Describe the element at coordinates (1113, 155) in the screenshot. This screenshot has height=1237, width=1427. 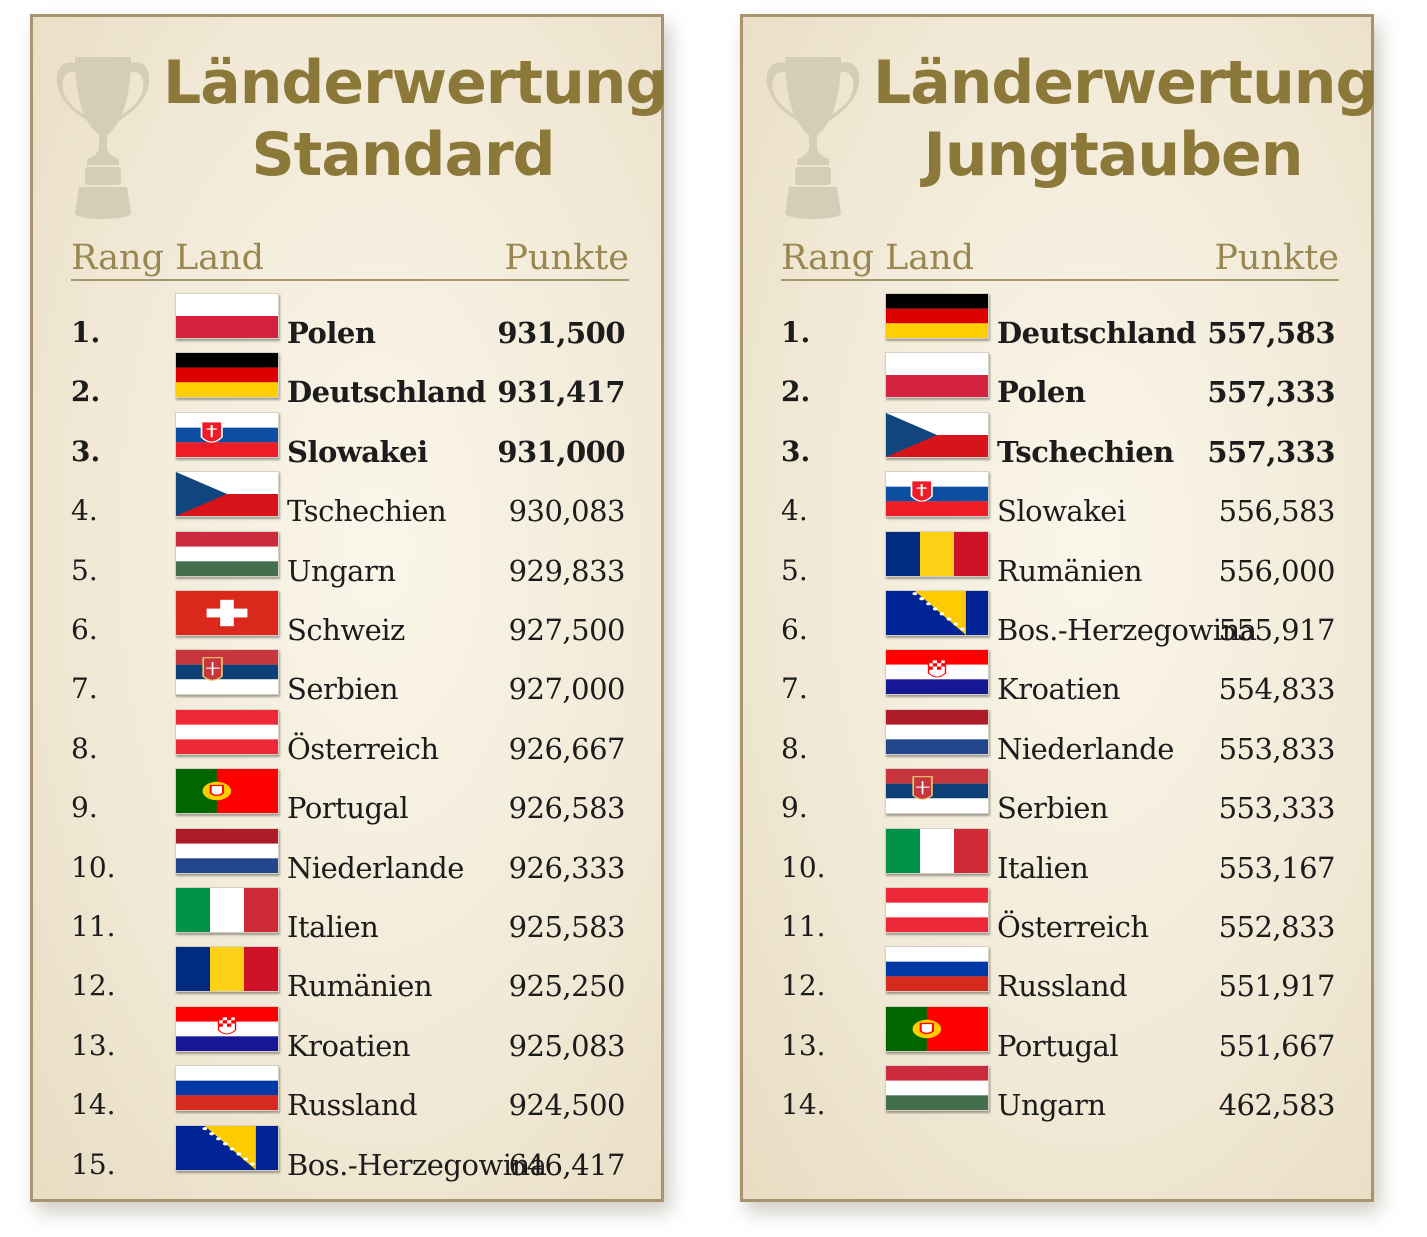
I see `title-line-2: Jungtauben` at that location.